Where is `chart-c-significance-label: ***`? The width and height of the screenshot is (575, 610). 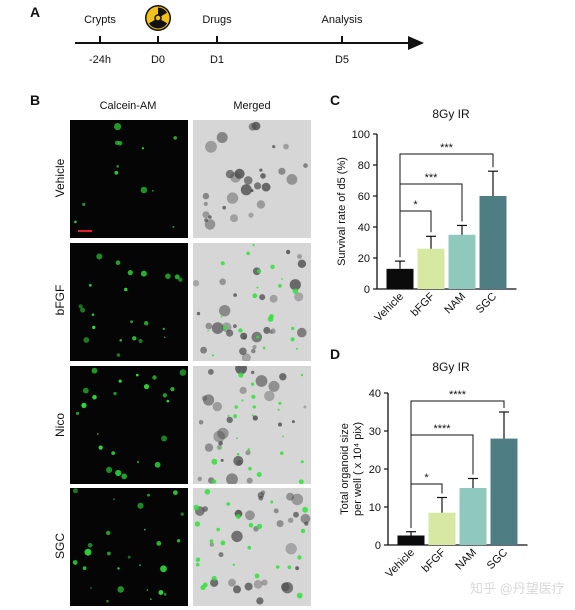
chart-c-significance-label: *** is located at coordinates (432, 178).